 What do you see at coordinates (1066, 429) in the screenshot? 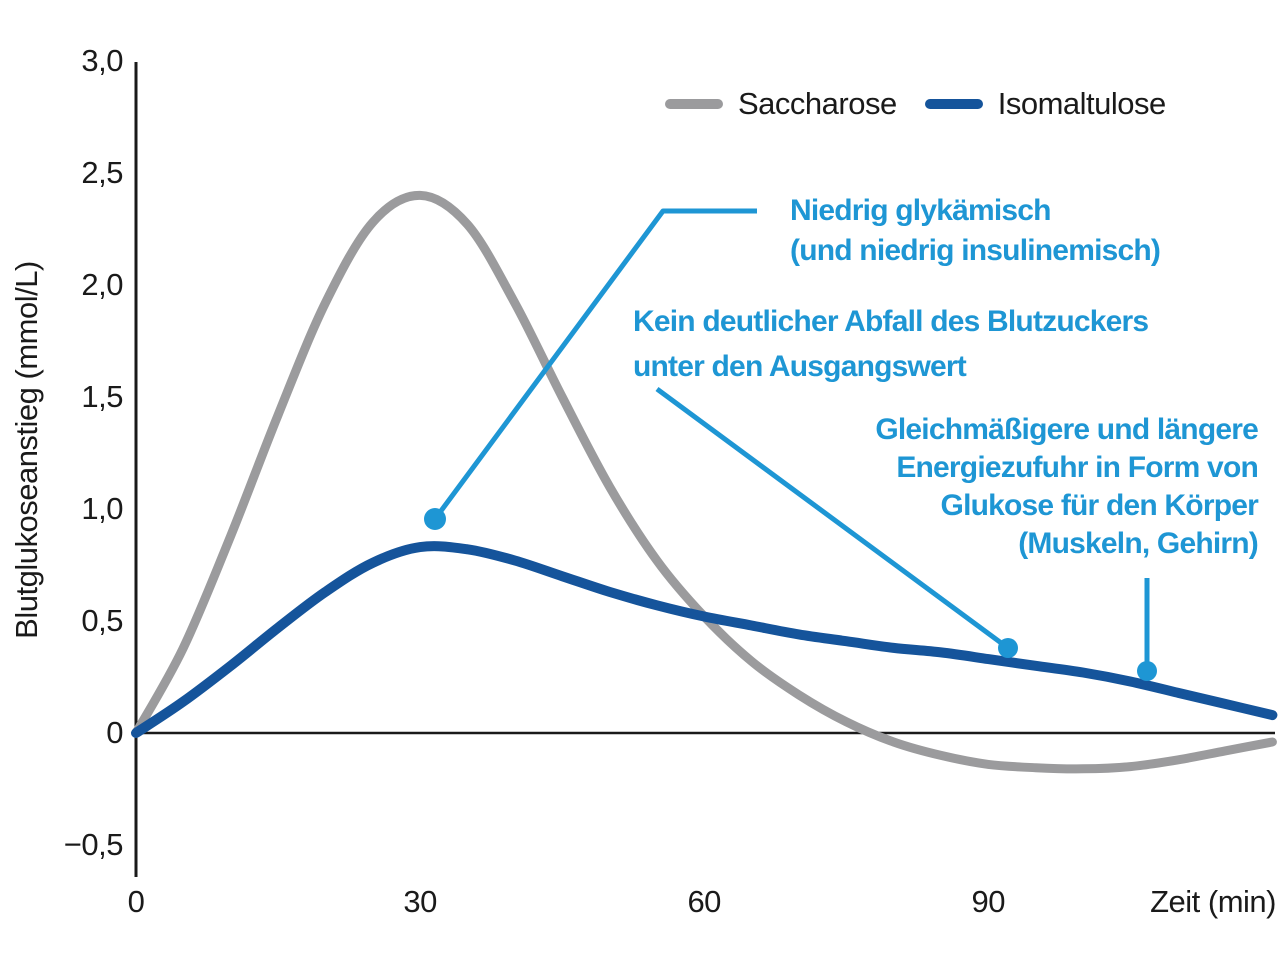
I see `annotation-line: Gleichmäßigere und längere` at bounding box center [1066, 429].